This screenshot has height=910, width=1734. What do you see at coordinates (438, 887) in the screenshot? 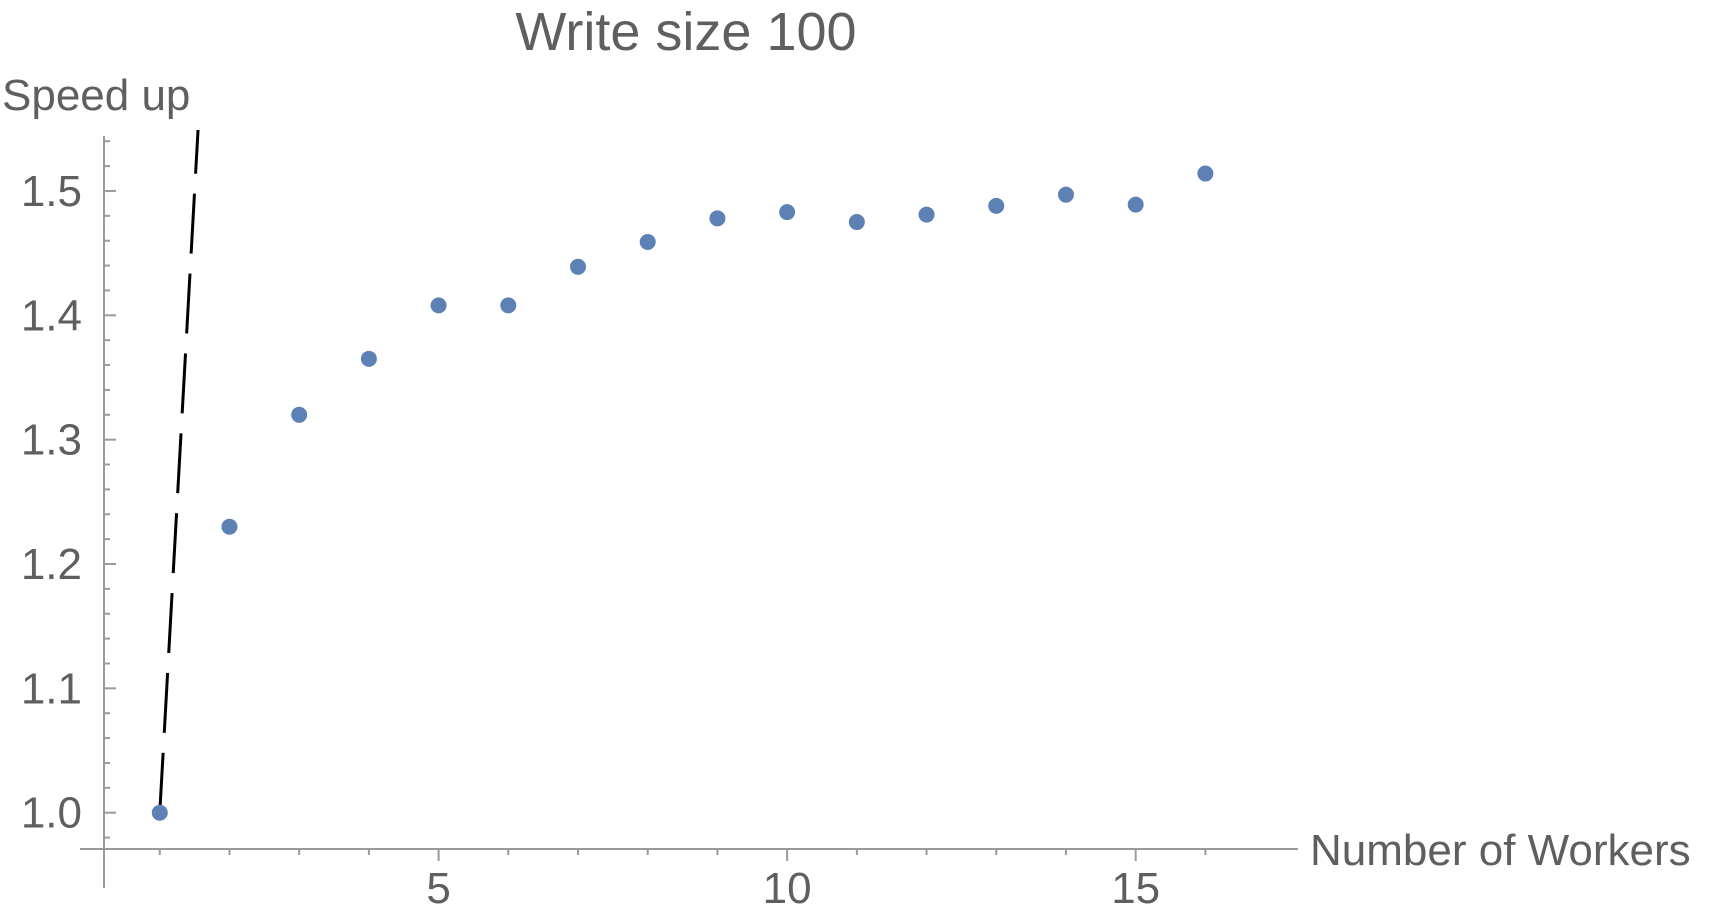
I see `x-tick-label: 5` at bounding box center [438, 887].